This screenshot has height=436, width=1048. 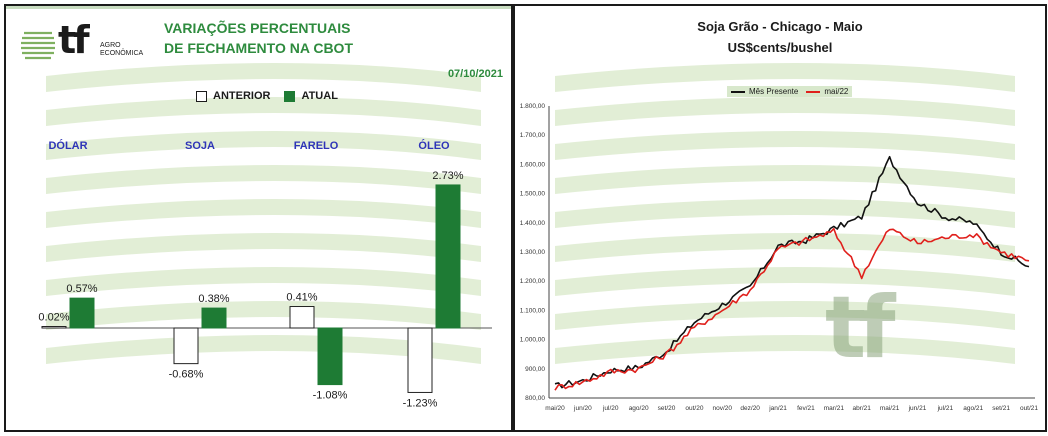 What do you see at coordinates (434, 146) in the screenshot?
I see `category-label-oleo: ÓLEO` at bounding box center [434, 146].